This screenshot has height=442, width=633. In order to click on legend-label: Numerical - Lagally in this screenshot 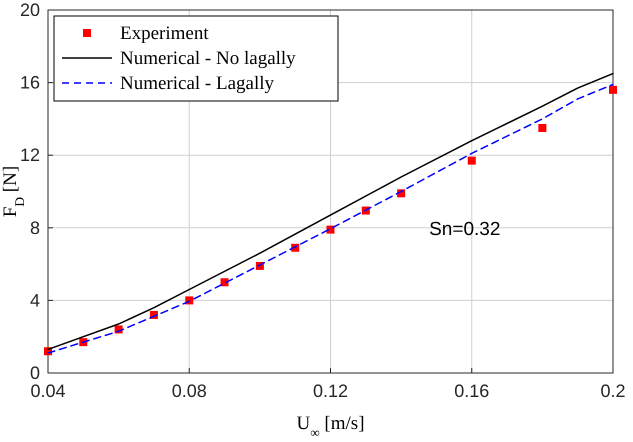, I will do `click(197, 83)`.